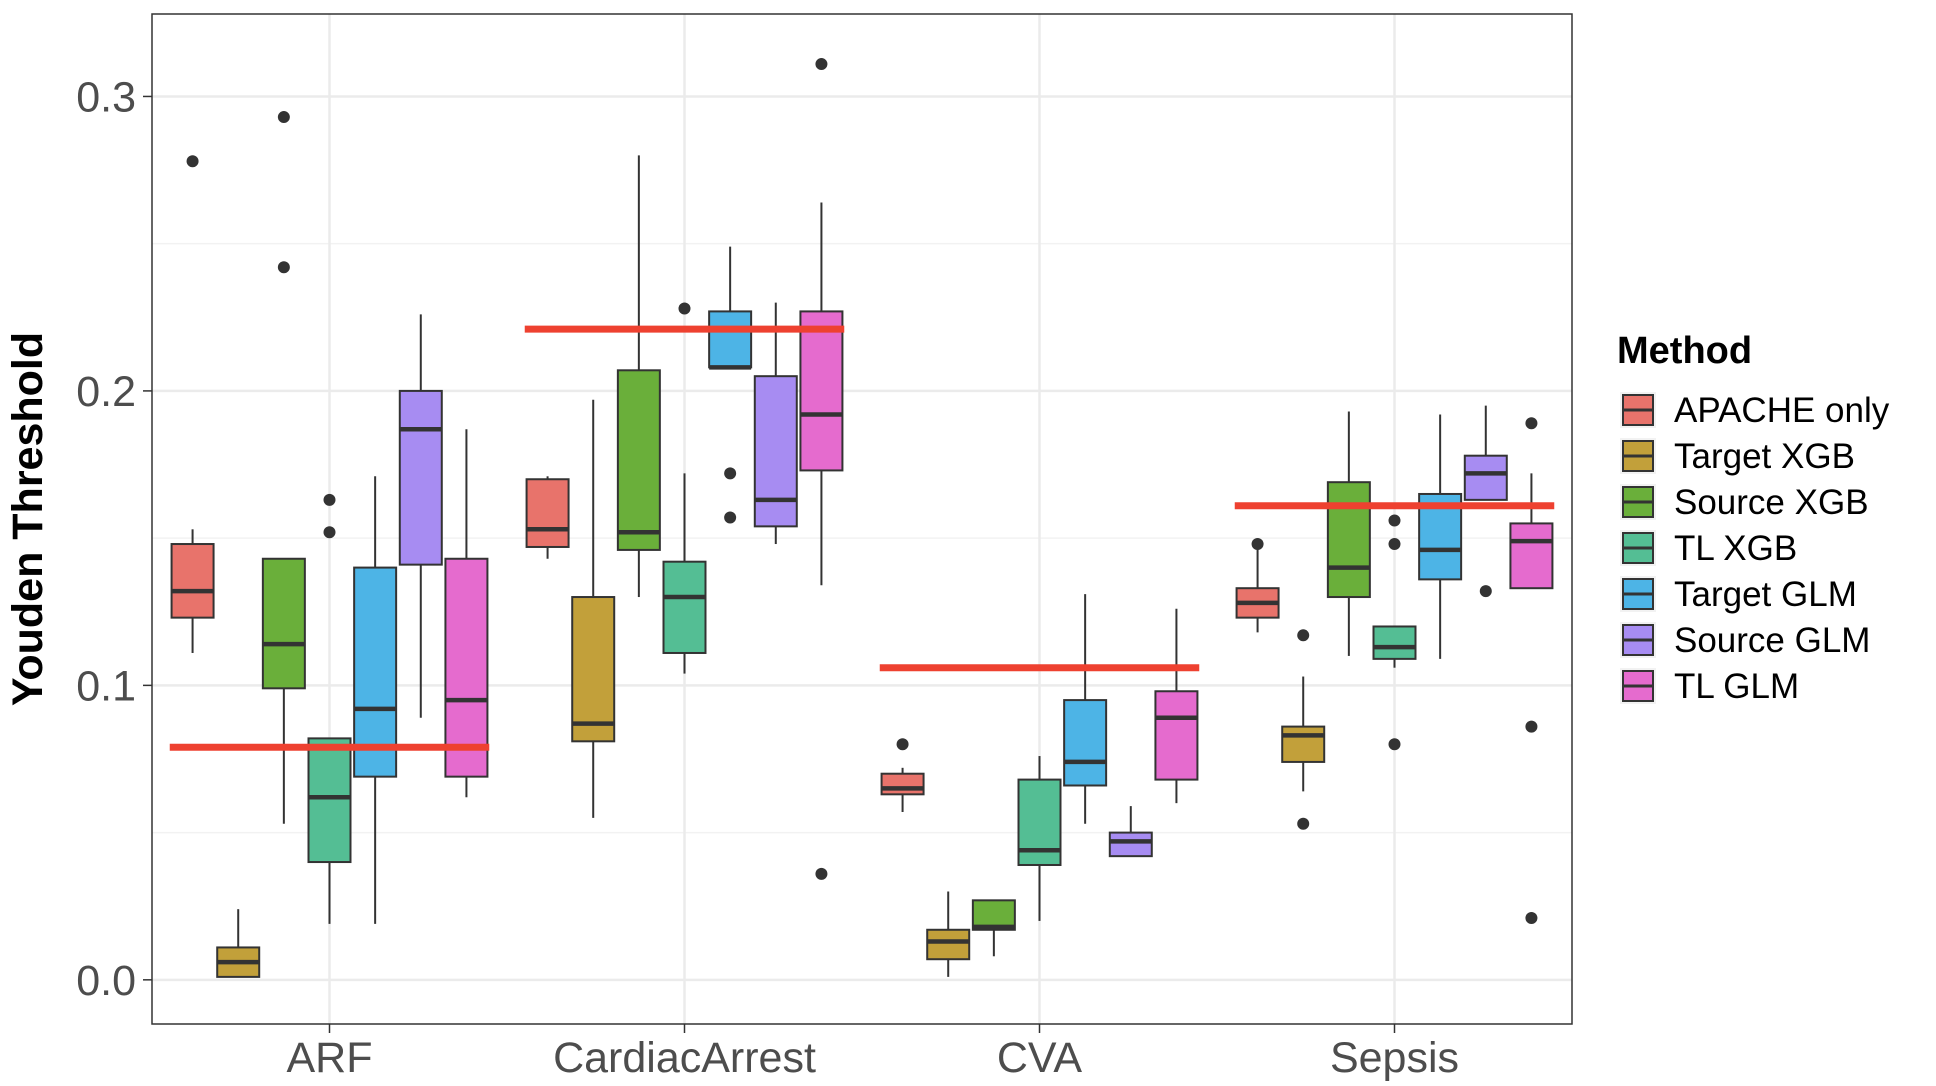 The width and height of the screenshot is (1936, 1086). I want to click on box-apache-only-cardiacarrest, so click(547, 517).